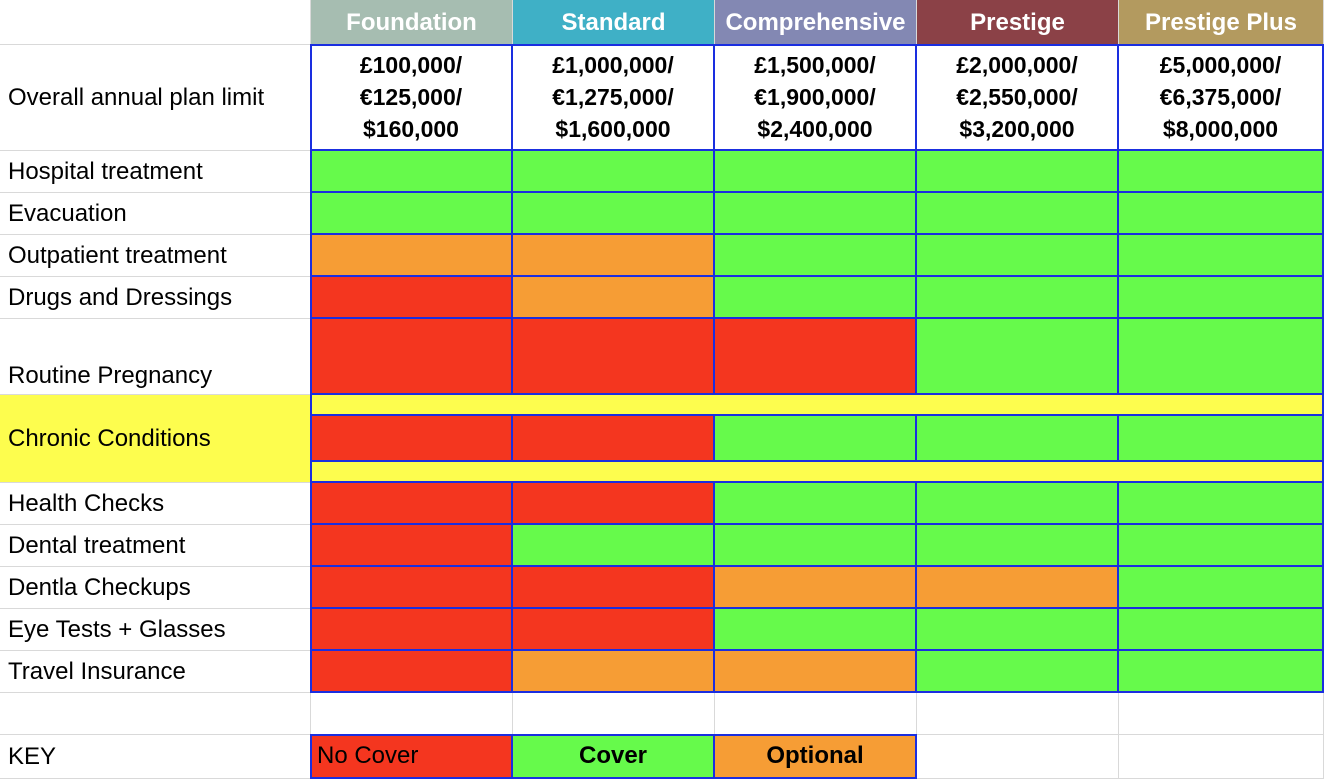 The width and height of the screenshot is (1324, 780). I want to click on plan-limit-cell: £5,000,000/ €6,375,000/ $8,000,000, so click(1221, 98).